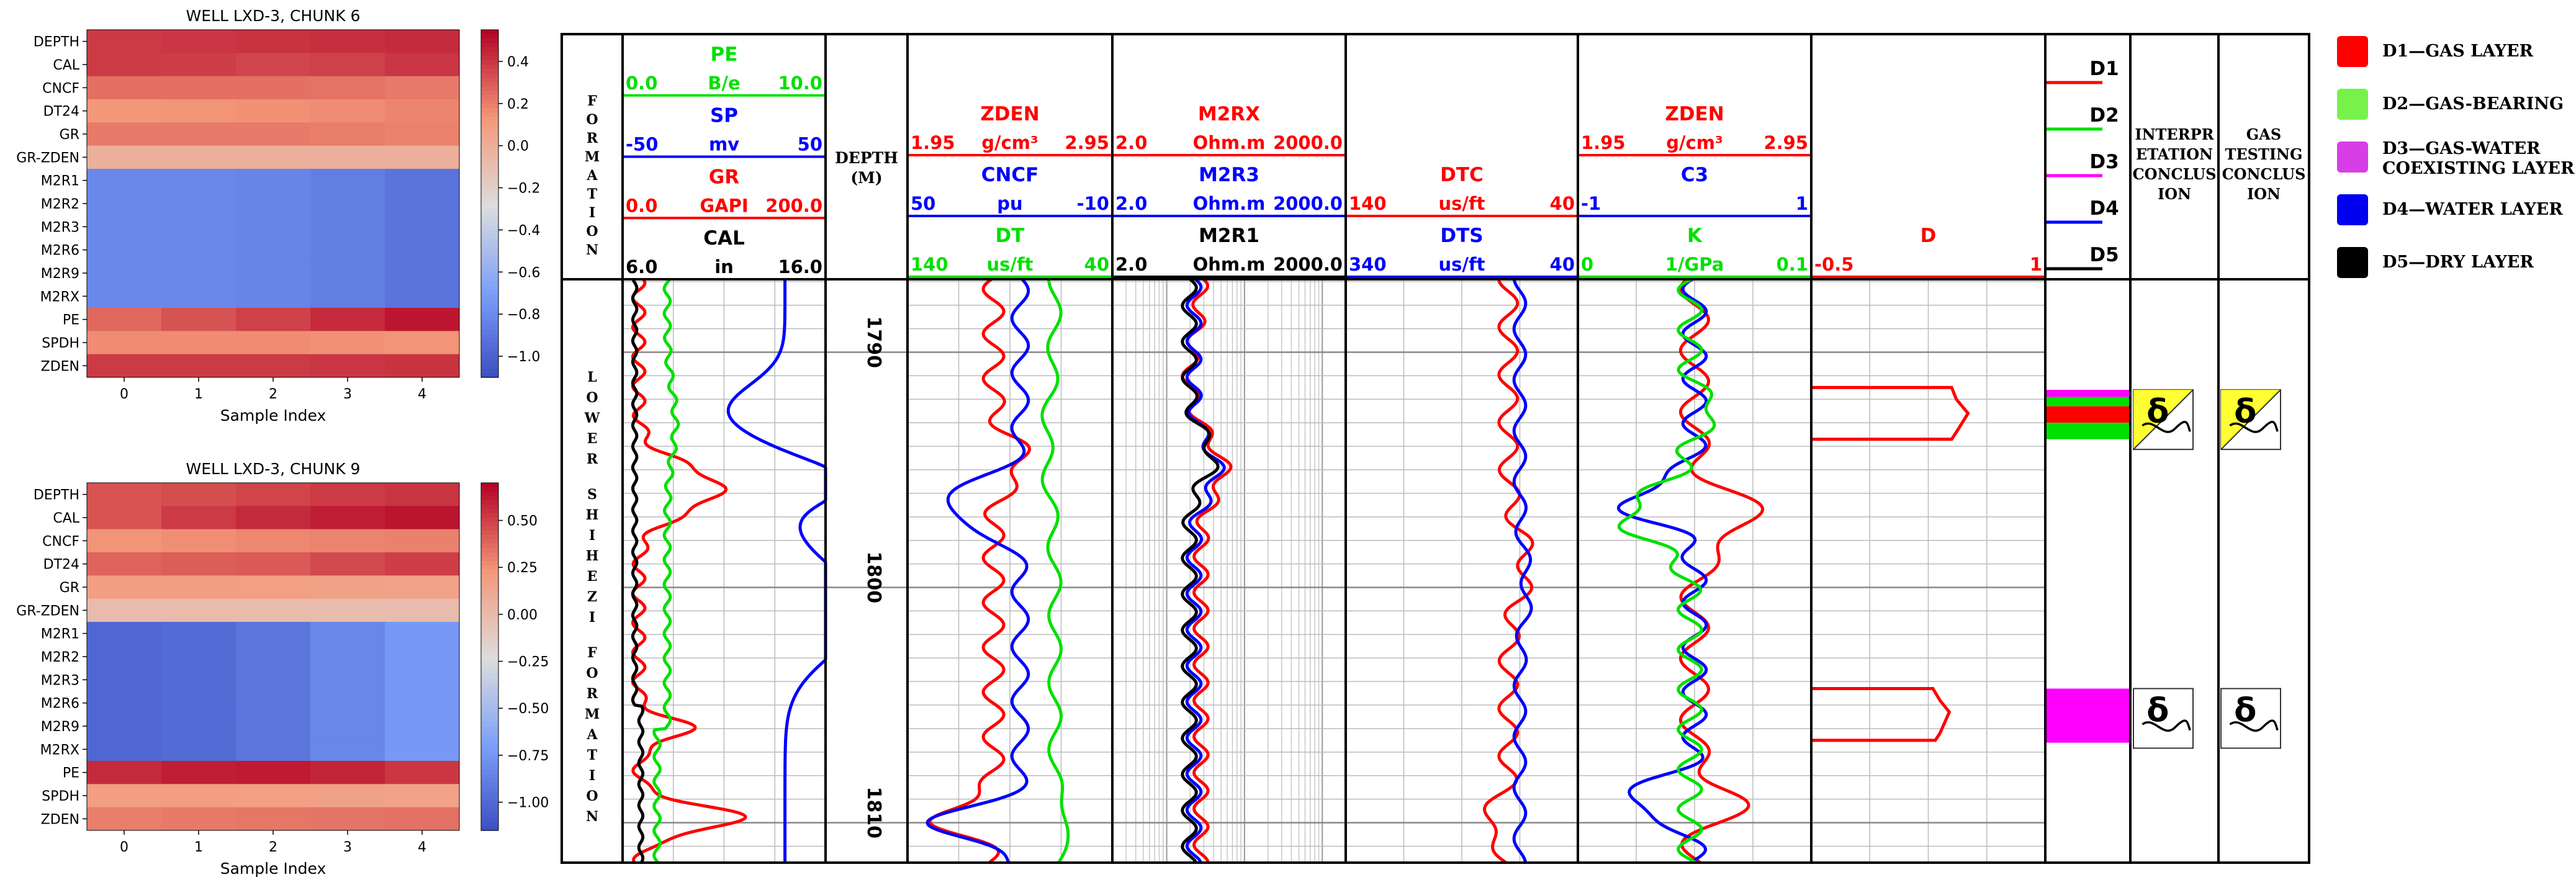 The height and width of the screenshot is (885, 2576). What do you see at coordinates (523, 357) in the screenshot?
I see `colorbar-tick-label: −1.0` at bounding box center [523, 357].